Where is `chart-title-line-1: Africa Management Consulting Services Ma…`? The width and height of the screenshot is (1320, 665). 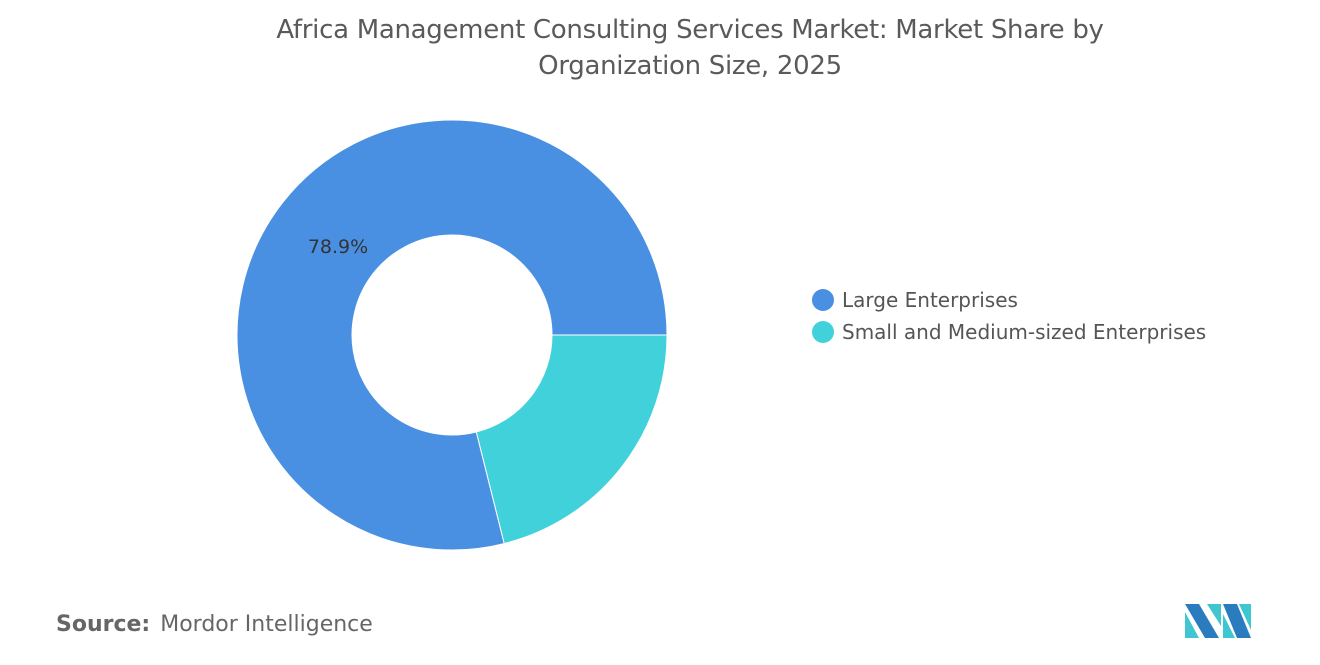 chart-title-line-1: Africa Management Consulting Services Ma… is located at coordinates (690, 30).